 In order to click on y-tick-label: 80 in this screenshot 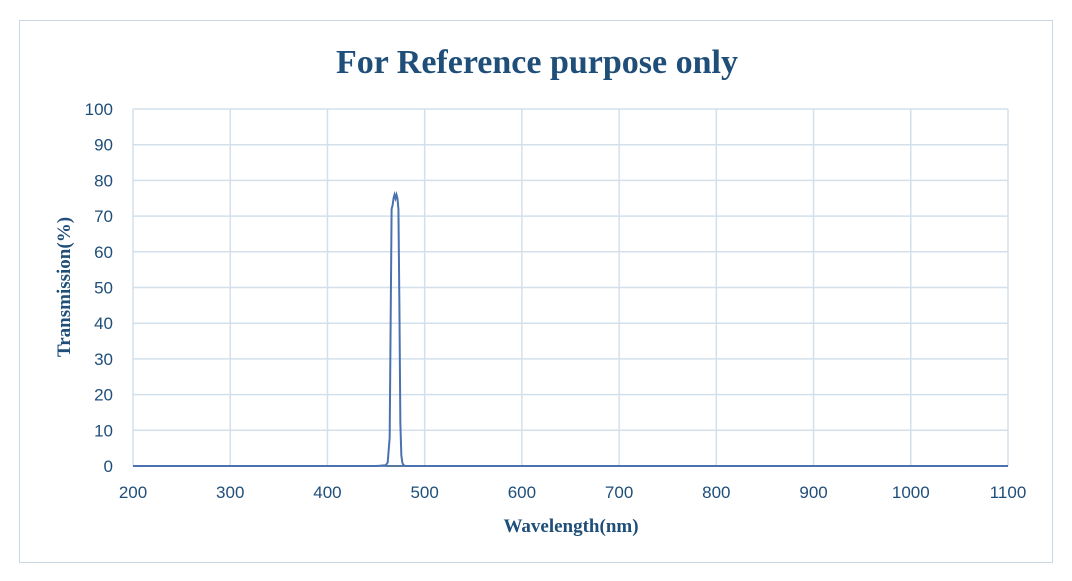, I will do `click(103, 180)`.